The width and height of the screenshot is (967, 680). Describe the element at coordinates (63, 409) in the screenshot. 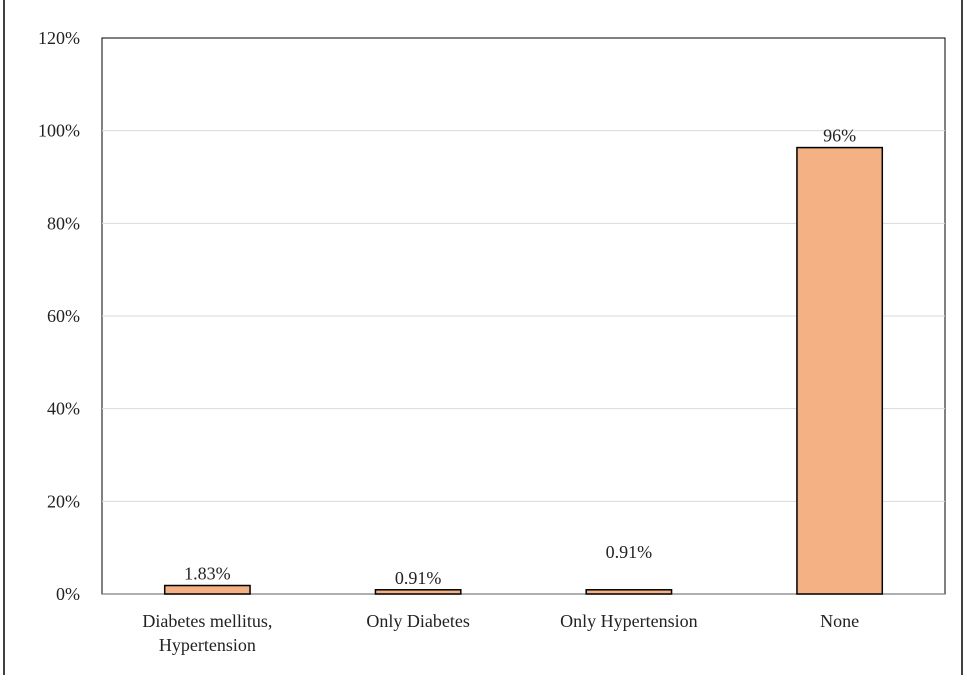

I see `y-tick-label: 40%` at that location.